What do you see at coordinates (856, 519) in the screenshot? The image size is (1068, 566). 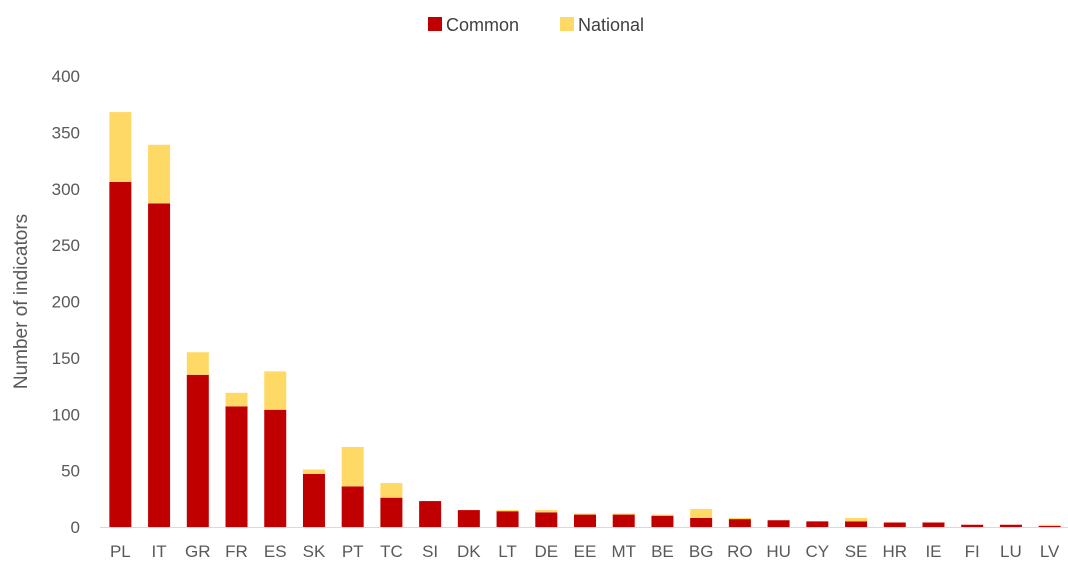 I see `bar-national-se` at bounding box center [856, 519].